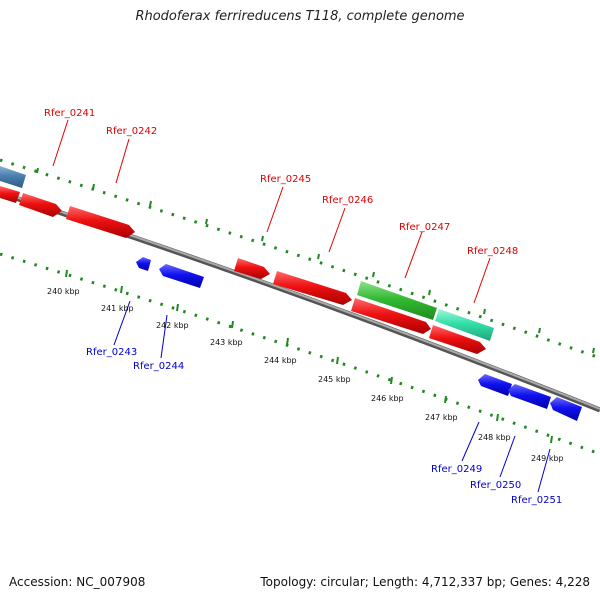 This screenshot has height=600, width=600. I want to click on gene-label: Rfer_0243, so click(111, 352).